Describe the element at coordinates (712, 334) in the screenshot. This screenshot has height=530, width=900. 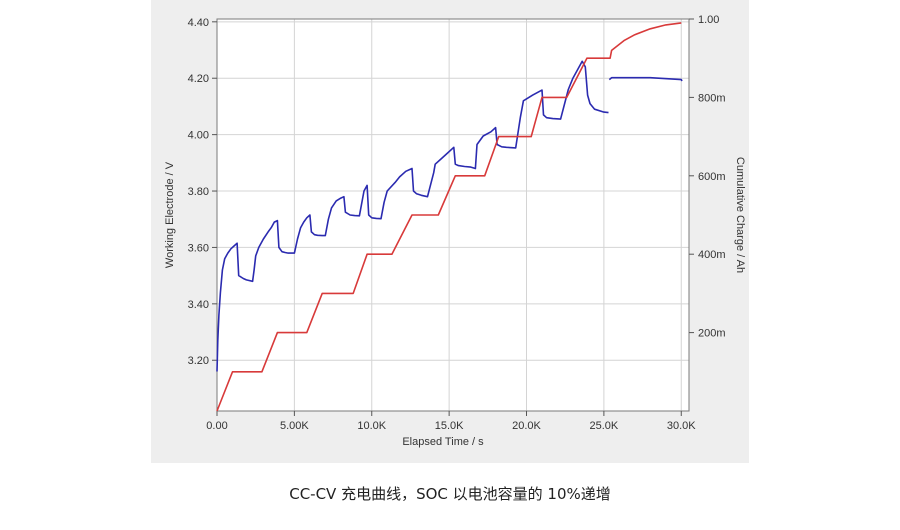
I see `y-right-tick-label: 200m` at that location.